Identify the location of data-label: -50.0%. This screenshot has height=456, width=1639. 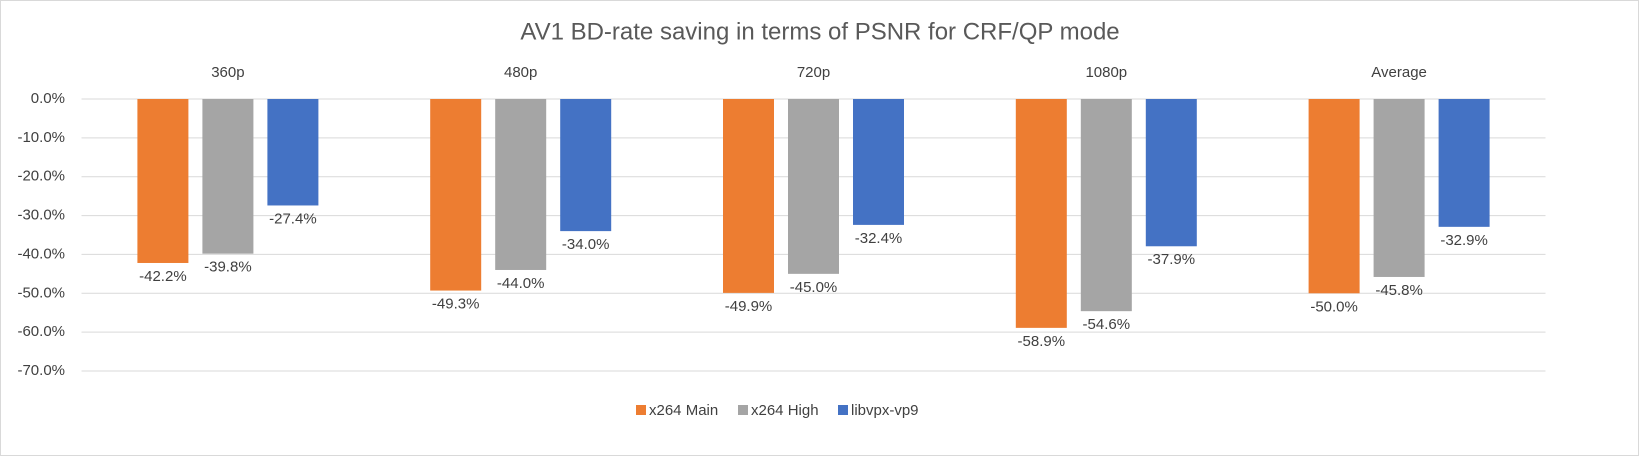
(1334, 306).